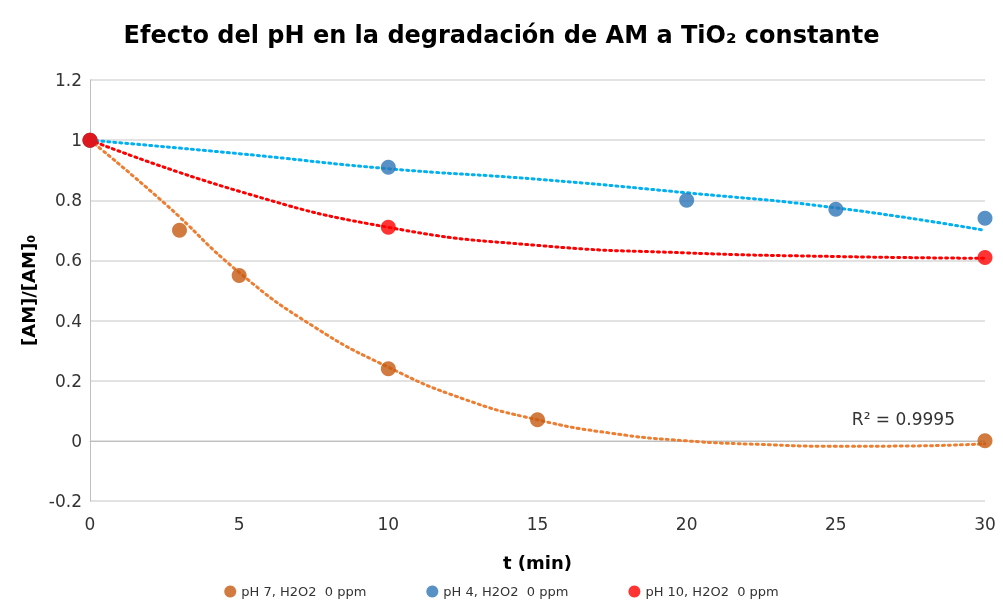 The image size is (1003, 611). I want to click on legend-label: pH 4, H2O2 0 ppm, so click(506, 591).